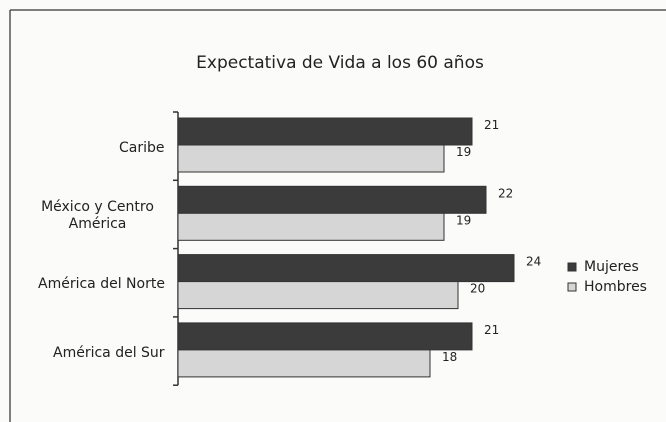 This screenshot has height=422, width=666. Describe the element at coordinates (449, 357) in the screenshot. I see `value-label: 18` at that location.